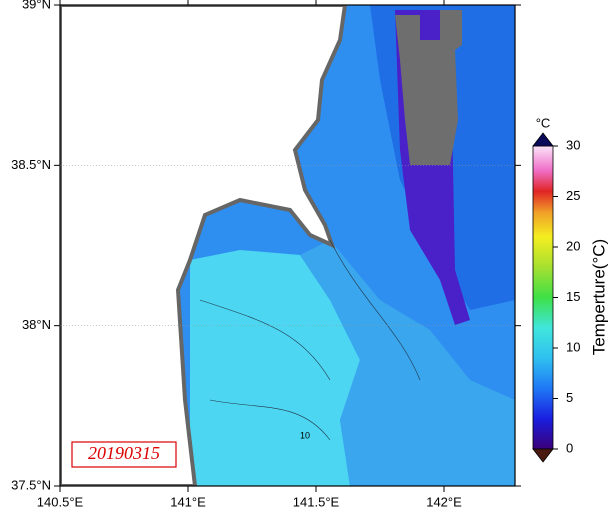  I want to click on colorbar-tick-label: 5, so click(569, 397).